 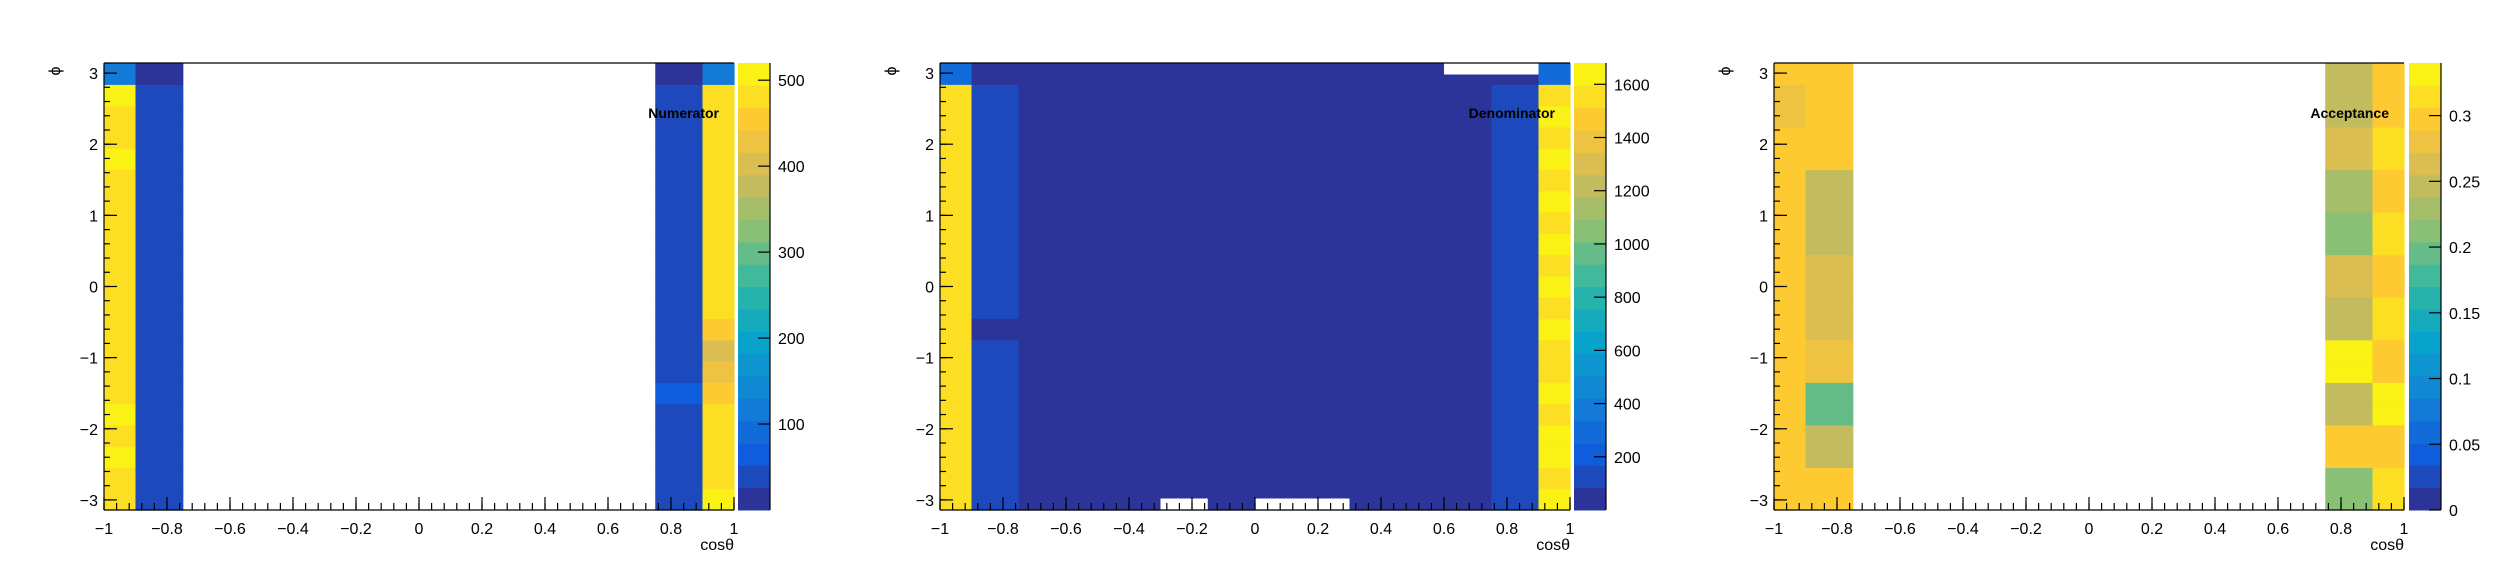 I want to click on z-tick-label: 500, so click(x=791, y=81).